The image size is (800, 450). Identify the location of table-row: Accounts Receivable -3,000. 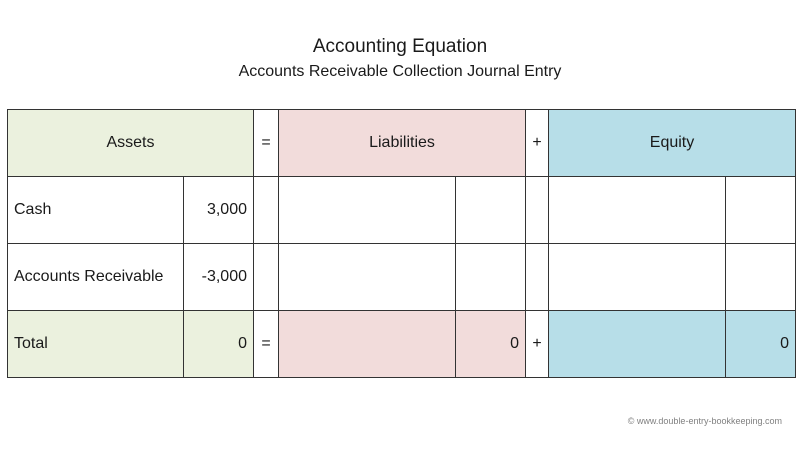
(401, 277).